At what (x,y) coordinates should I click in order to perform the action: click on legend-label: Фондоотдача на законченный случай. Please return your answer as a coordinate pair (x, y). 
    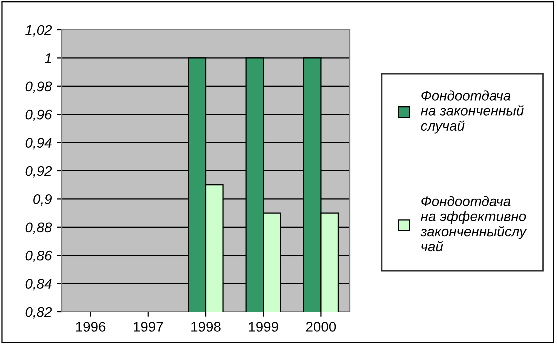
    Looking at the image, I should click on (472, 112).